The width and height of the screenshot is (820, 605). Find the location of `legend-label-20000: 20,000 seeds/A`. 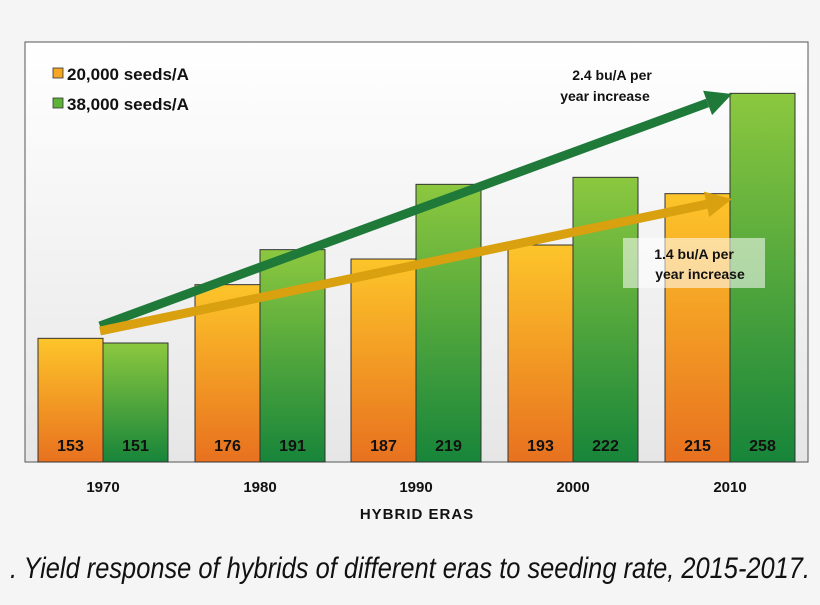

legend-label-20000: 20,000 seeds/A is located at coordinates (128, 74).